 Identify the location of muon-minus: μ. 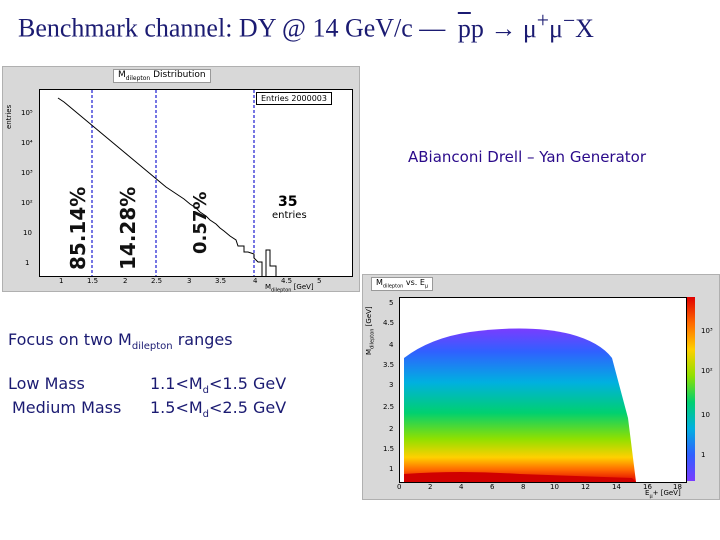
(555, 28).